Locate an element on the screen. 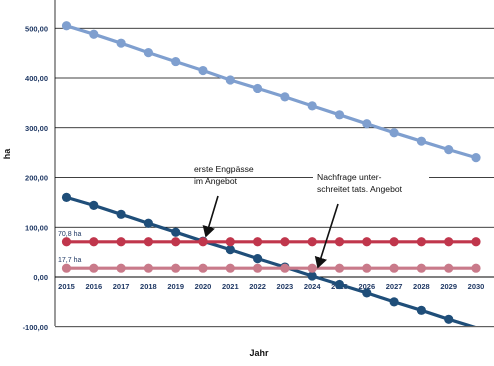 Image resolution: width=494 pixels, height=366 pixels. y-tick-label: 200,00 is located at coordinates (36, 178).